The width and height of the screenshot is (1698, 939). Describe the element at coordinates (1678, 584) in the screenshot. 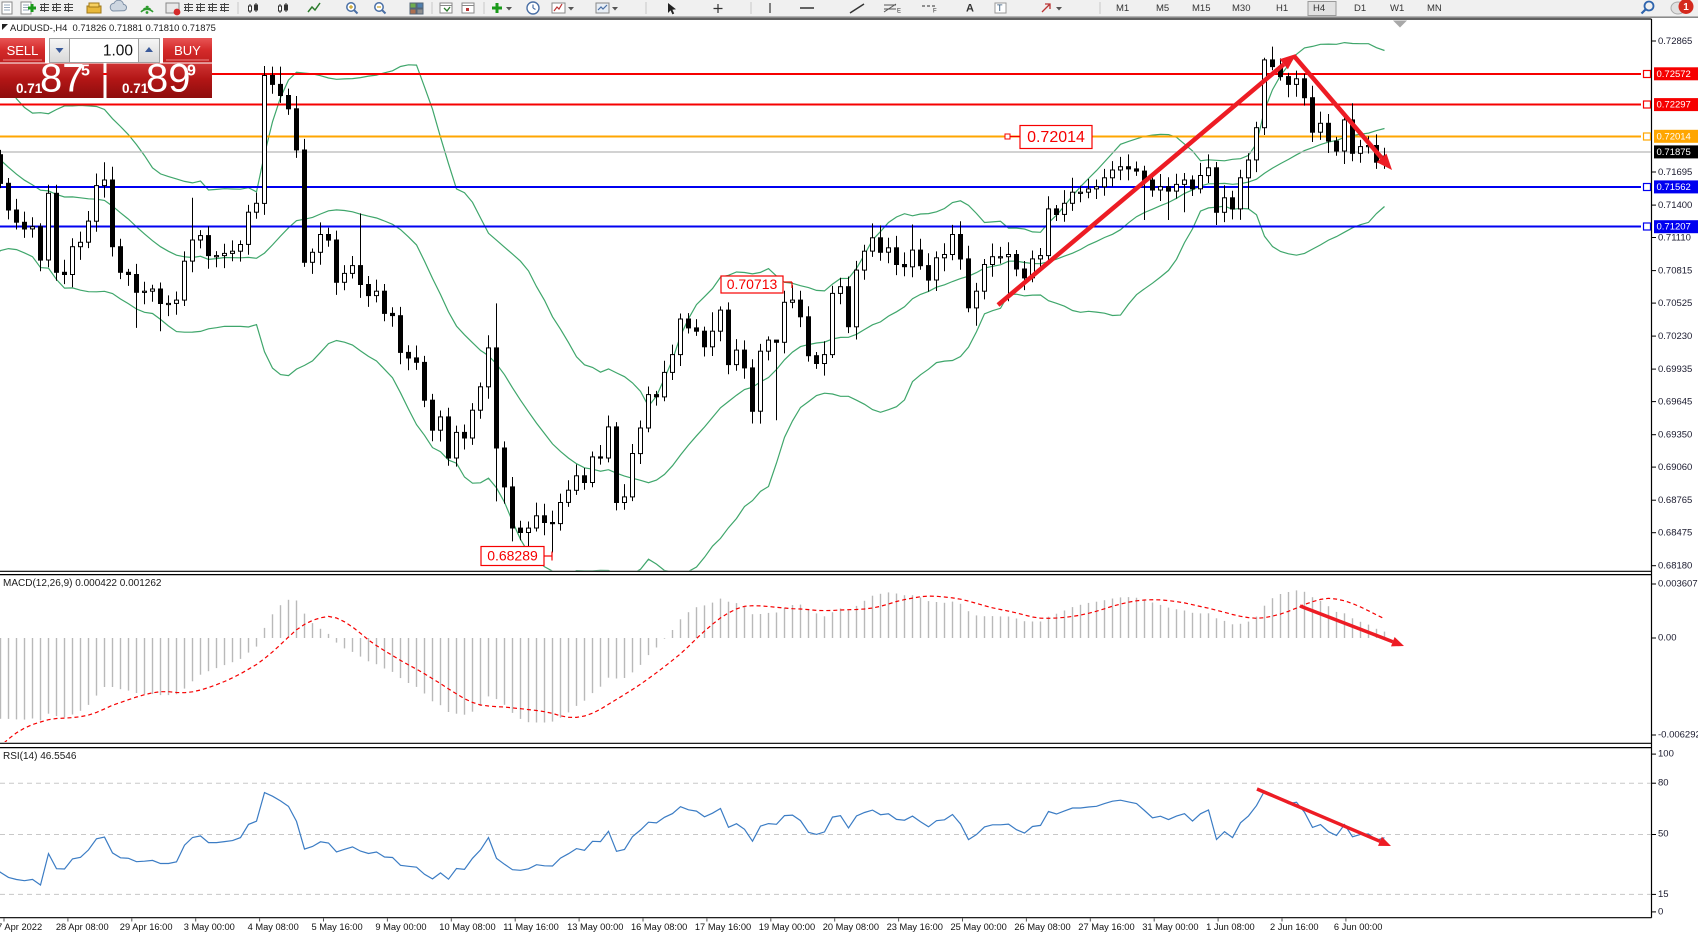

I see `svg-text: 0.003607` at that location.